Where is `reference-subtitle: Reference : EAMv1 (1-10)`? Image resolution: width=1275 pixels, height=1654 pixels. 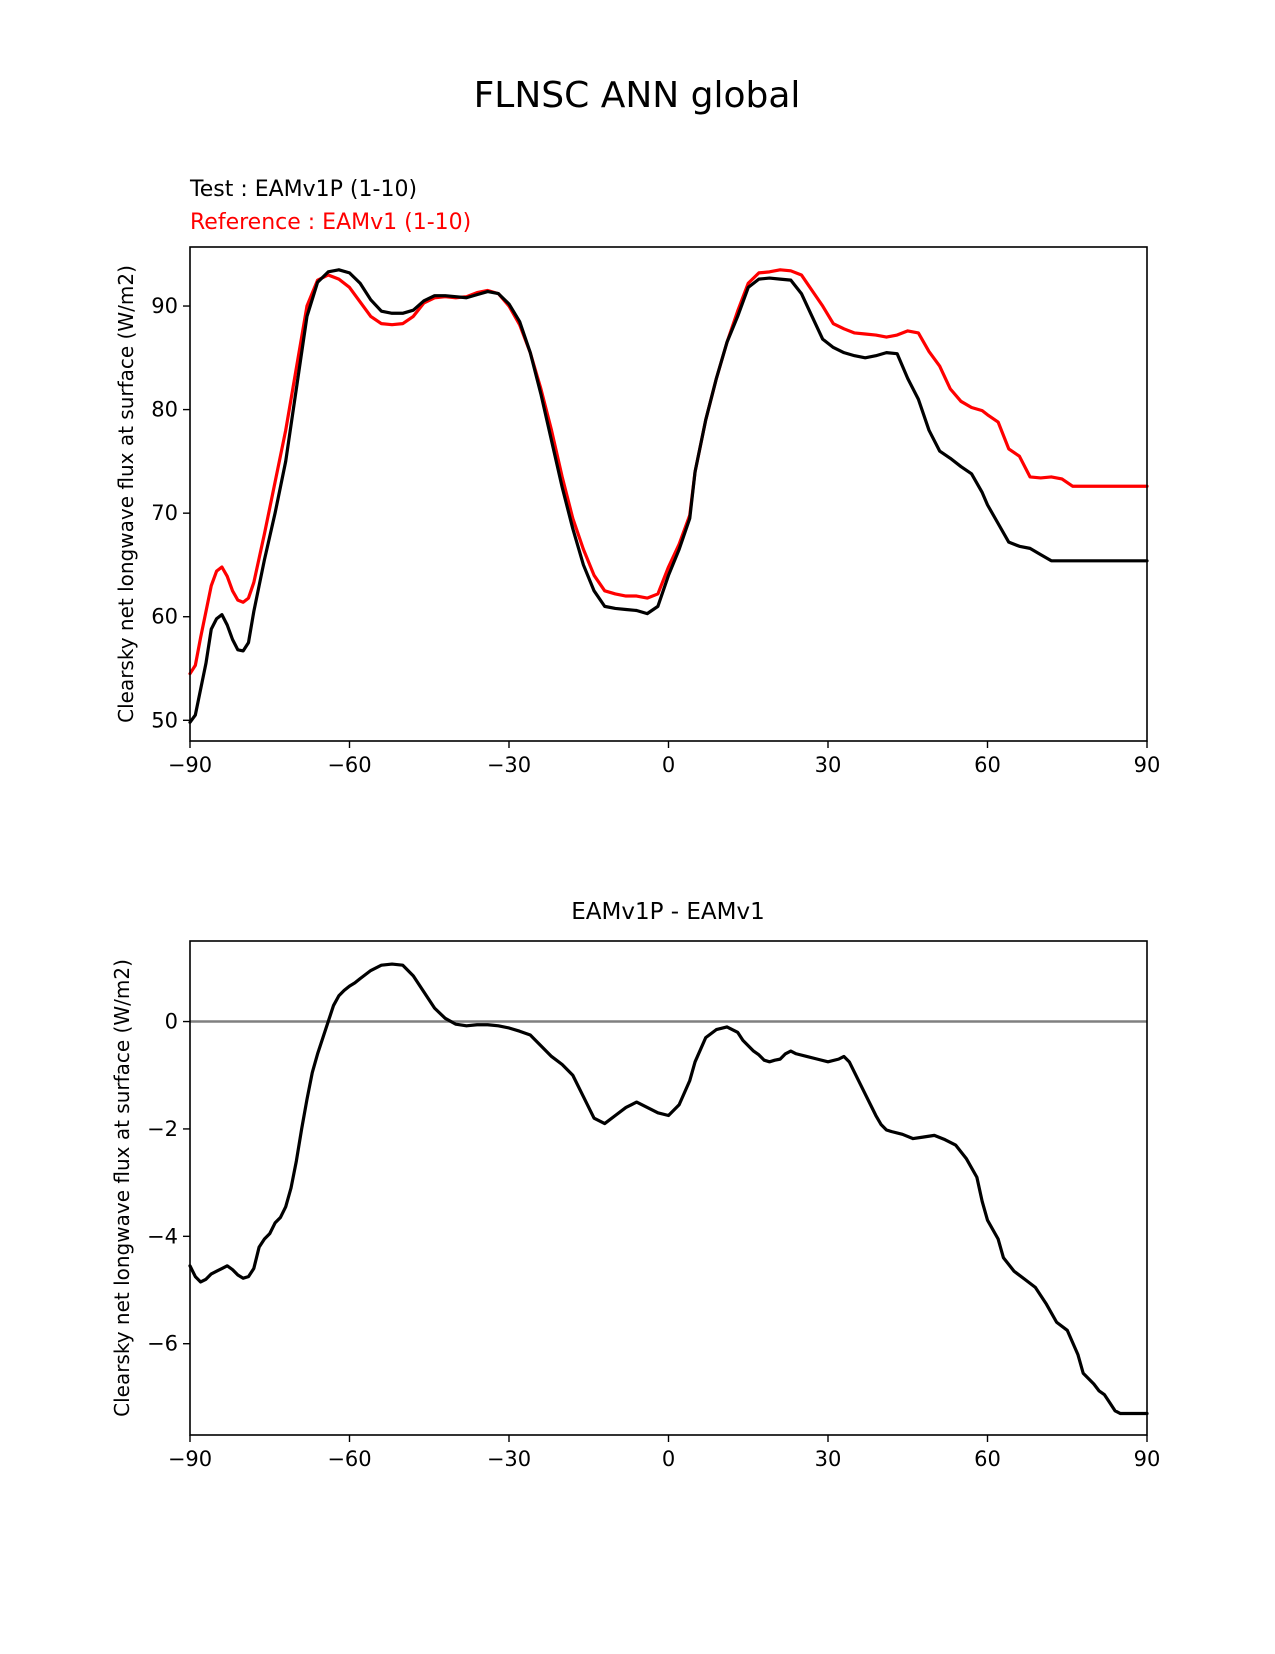 reference-subtitle: Reference : EAMv1 (1-10) is located at coordinates (330, 222).